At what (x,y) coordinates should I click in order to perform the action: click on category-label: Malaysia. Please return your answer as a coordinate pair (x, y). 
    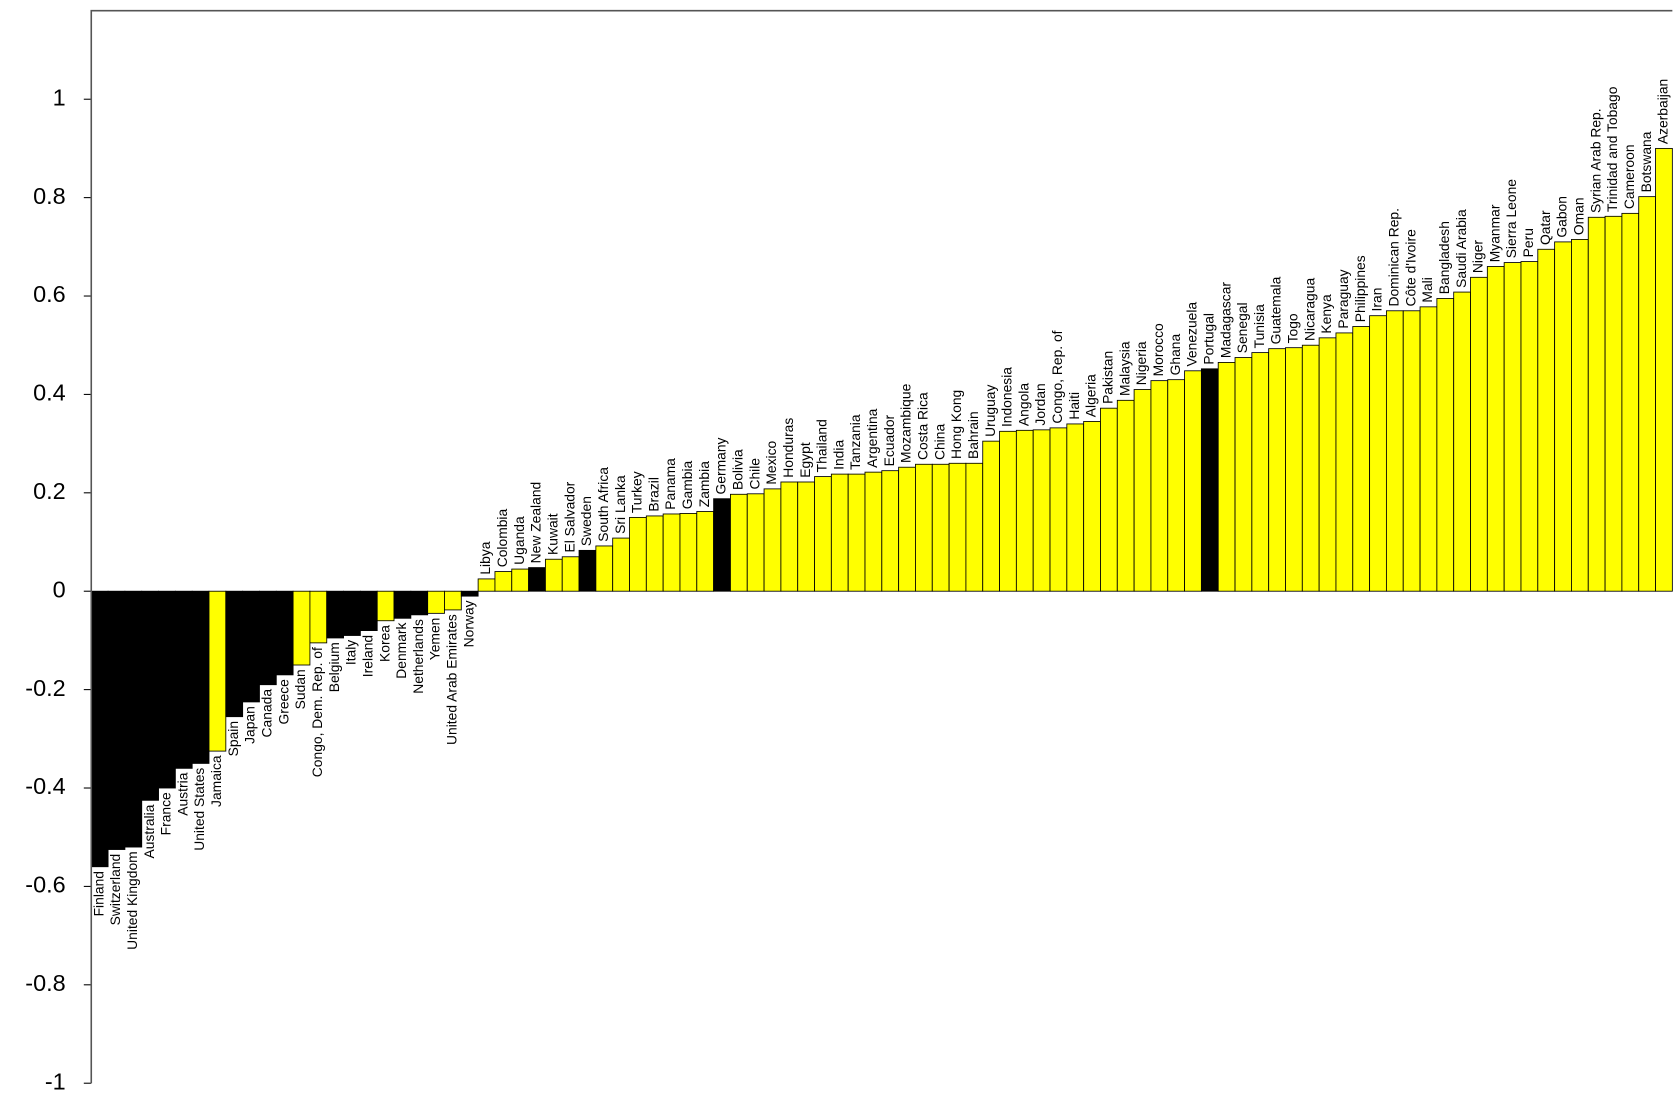
    Looking at the image, I should click on (1124, 368).